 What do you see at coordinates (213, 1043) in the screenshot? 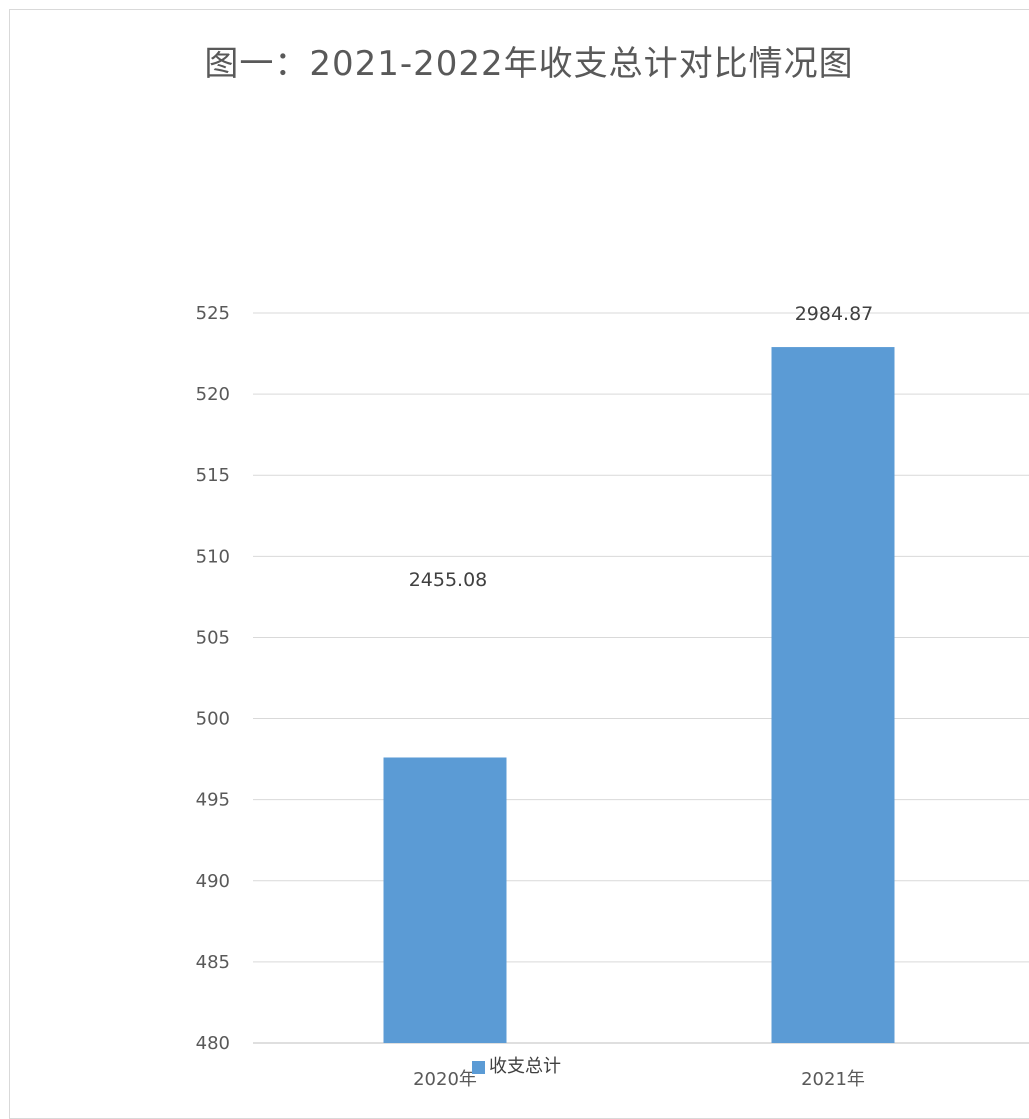
I see `y-tick-label: 480` at bounding box center [213, 1043].